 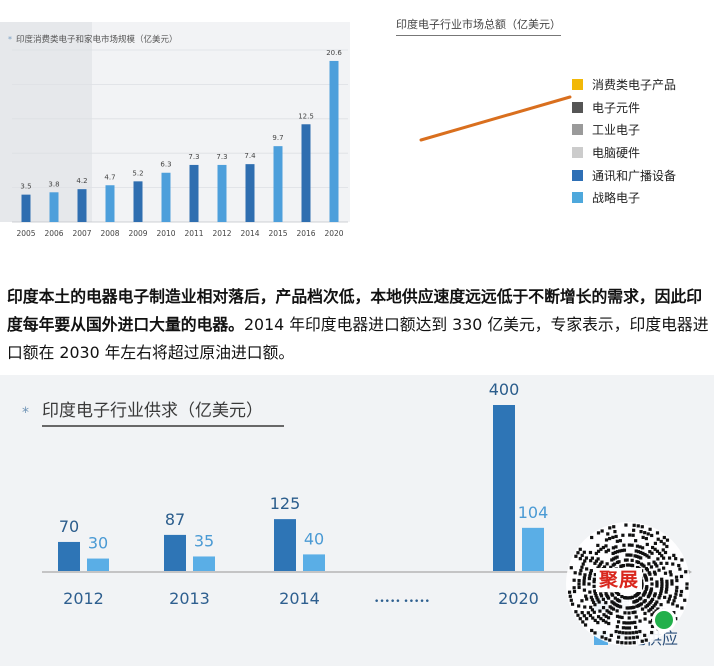 I want to click on bar-value-label: 125, so click(x=285, y=503).